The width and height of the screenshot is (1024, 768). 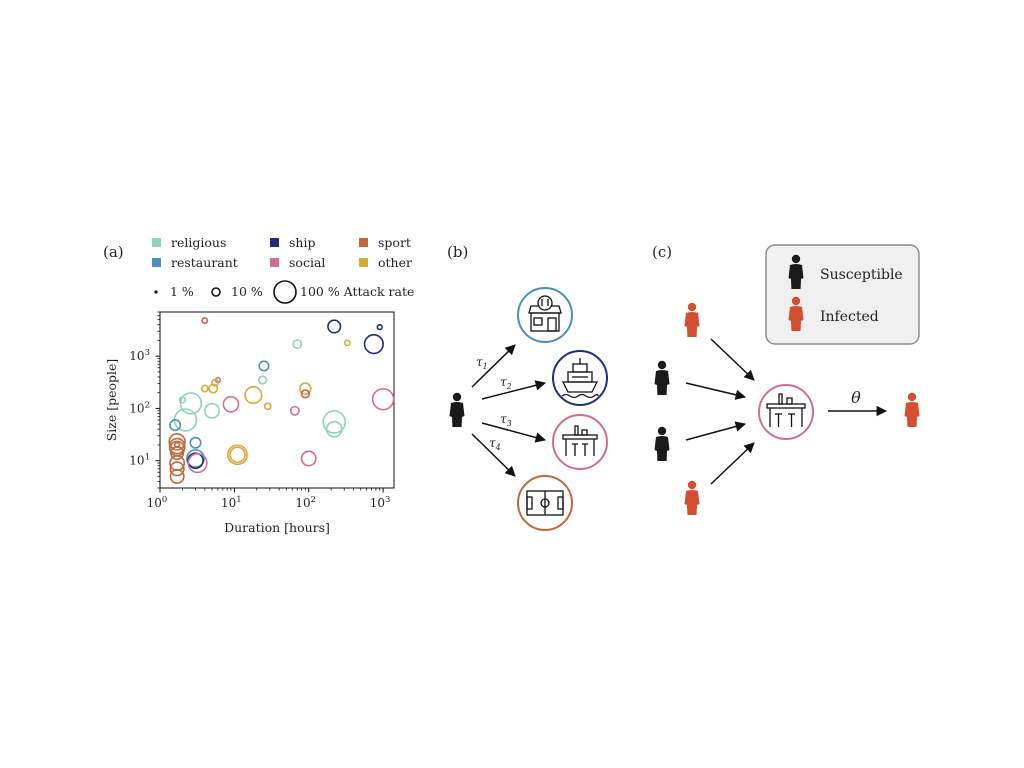 I want to click on tau-2-label: τ2, so click(x=506, y=383).